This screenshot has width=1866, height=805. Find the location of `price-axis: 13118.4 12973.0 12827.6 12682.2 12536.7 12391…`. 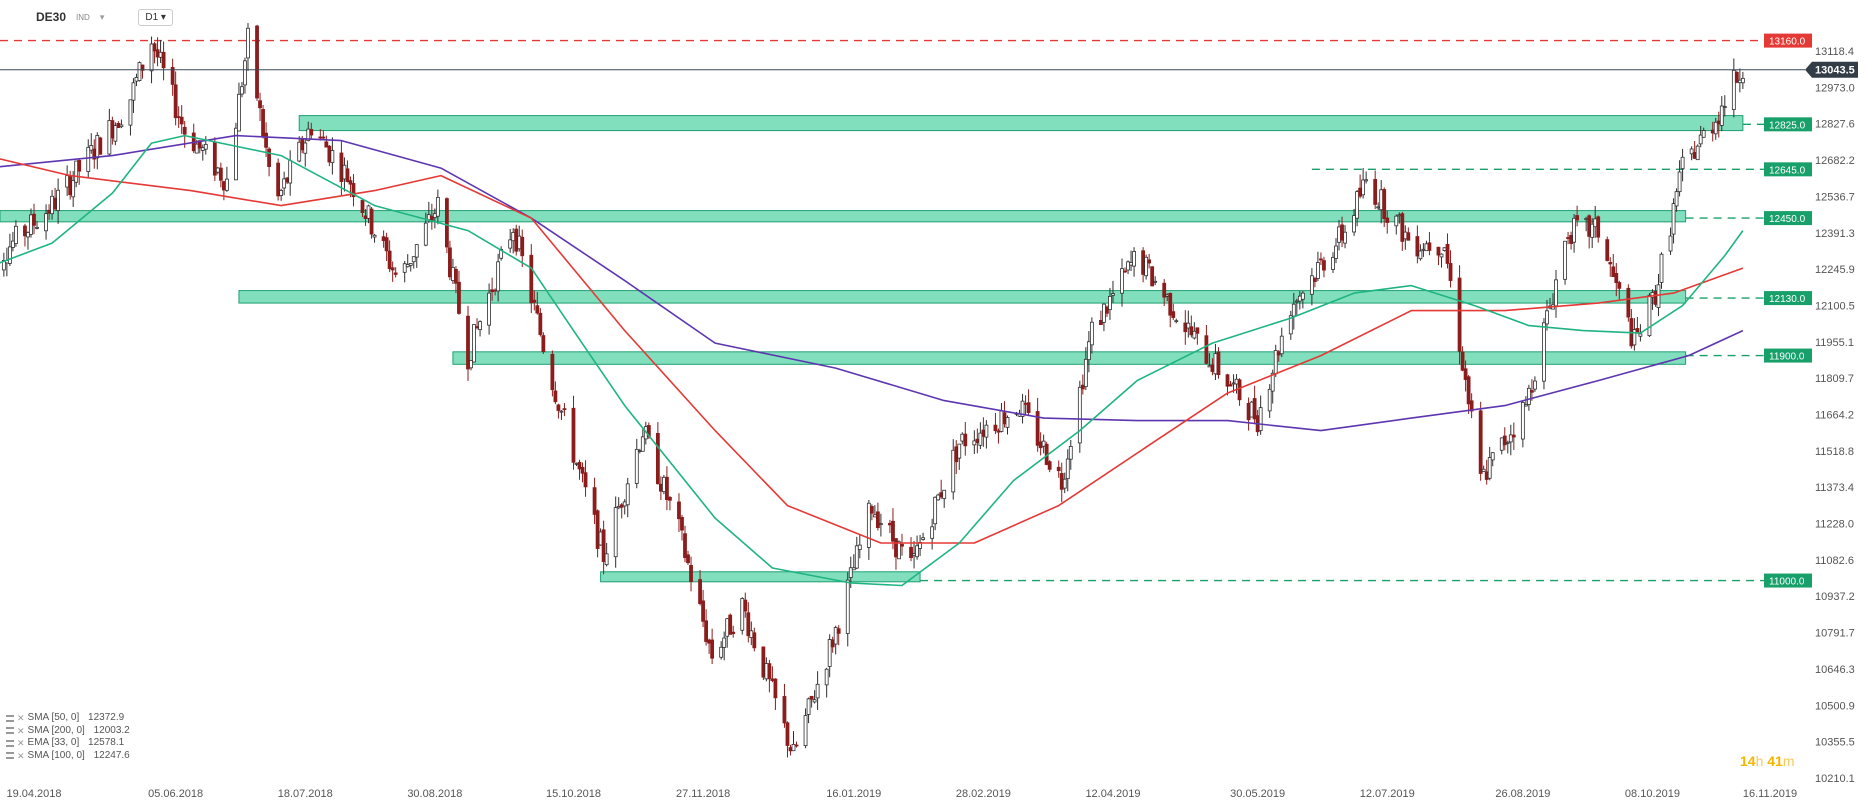

price-axis: 13118.4 12973.0 12827.6 12682.2 12536.7 12391… is located at coordinates (1835, 415).